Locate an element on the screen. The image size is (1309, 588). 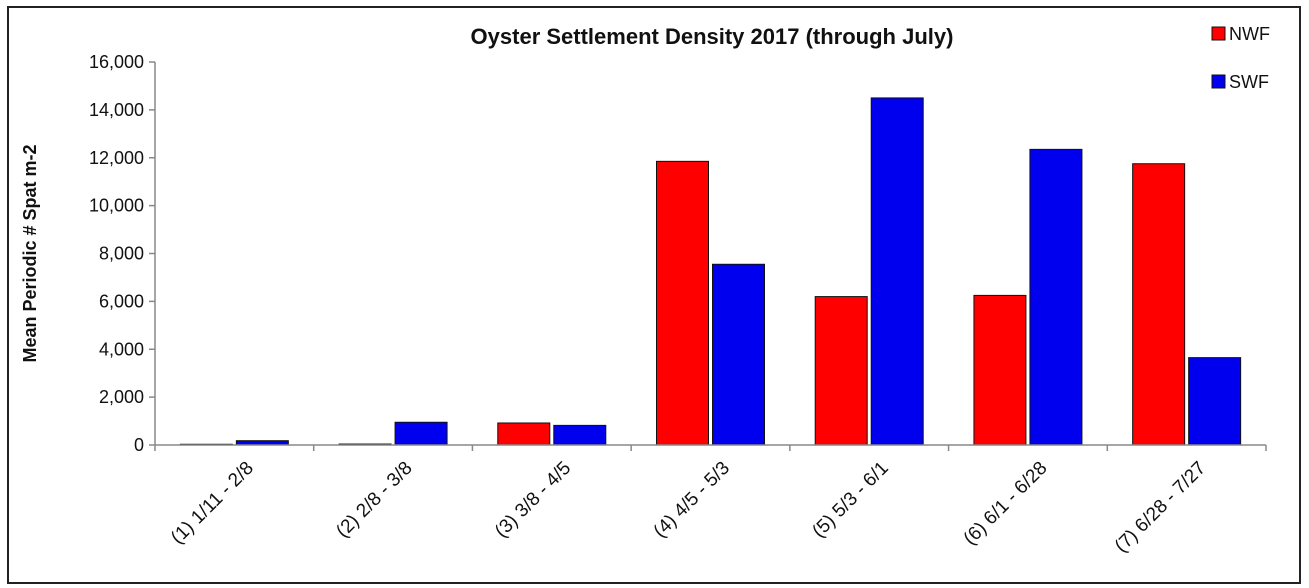
y-tick-label: 10,000 is located at coordinates (116, 206).